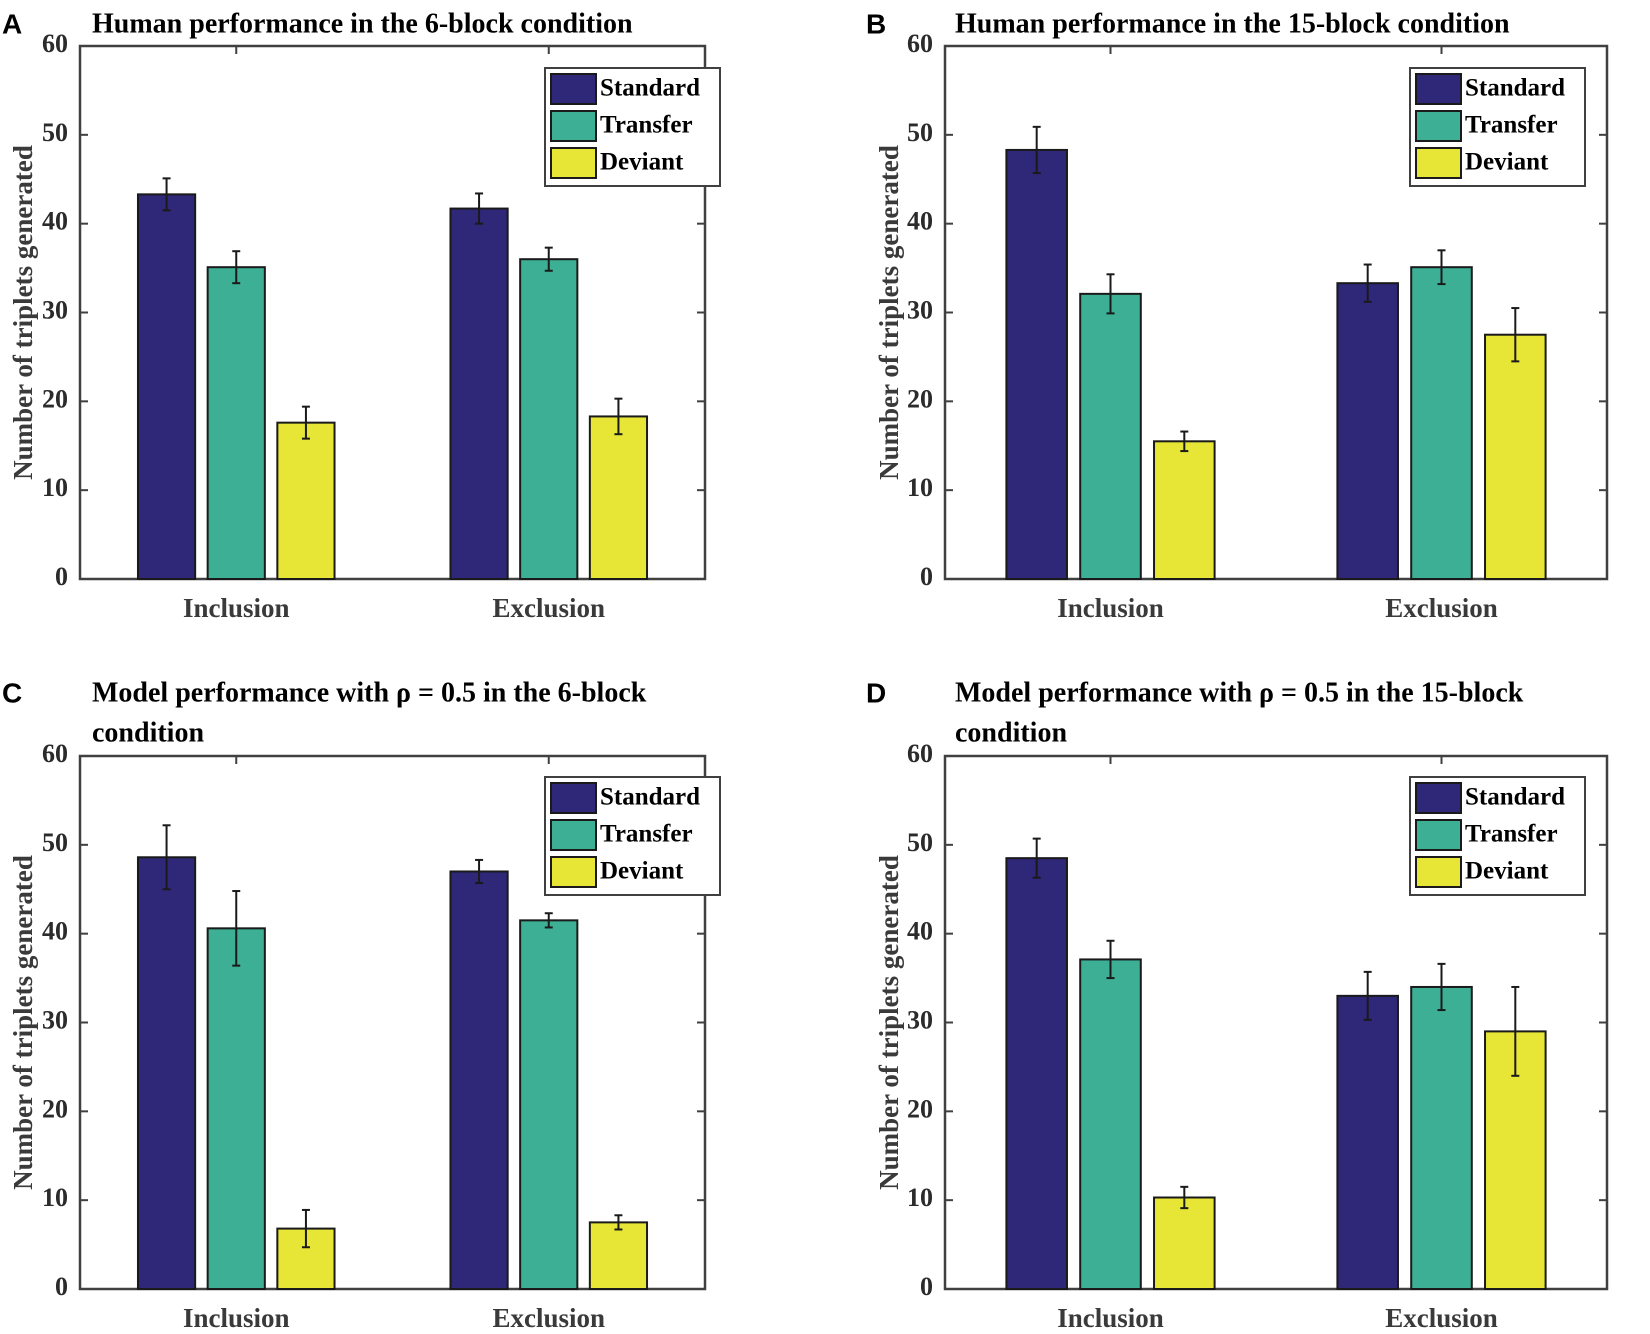 The height and width of the screenshot is (1334, 1650). What do you see at coordinates (12, 23) in the screenshot?
I see `panel-letter: A` at bounding box center [12, 23].